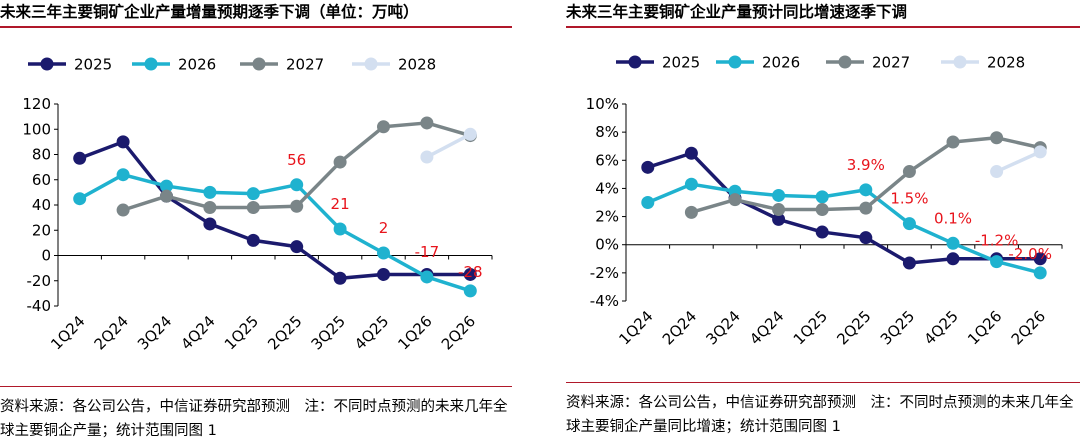 This screenshot has width=1080, height=448. I want to click on series-2025, so click(275, 210).